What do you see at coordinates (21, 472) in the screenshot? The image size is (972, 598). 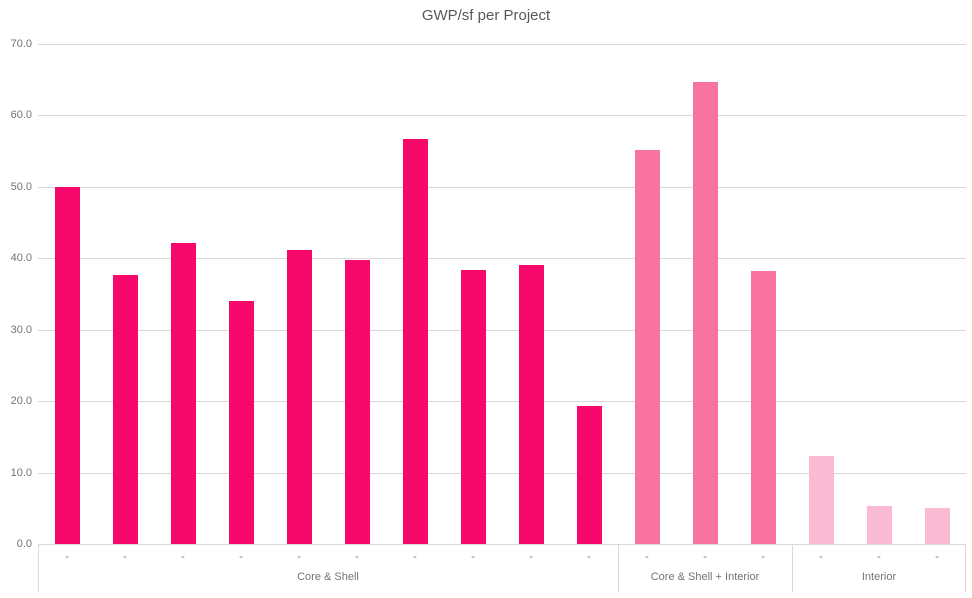 I see `y-tick-label-10.0: 10.0` at bounding box center [21, 472].